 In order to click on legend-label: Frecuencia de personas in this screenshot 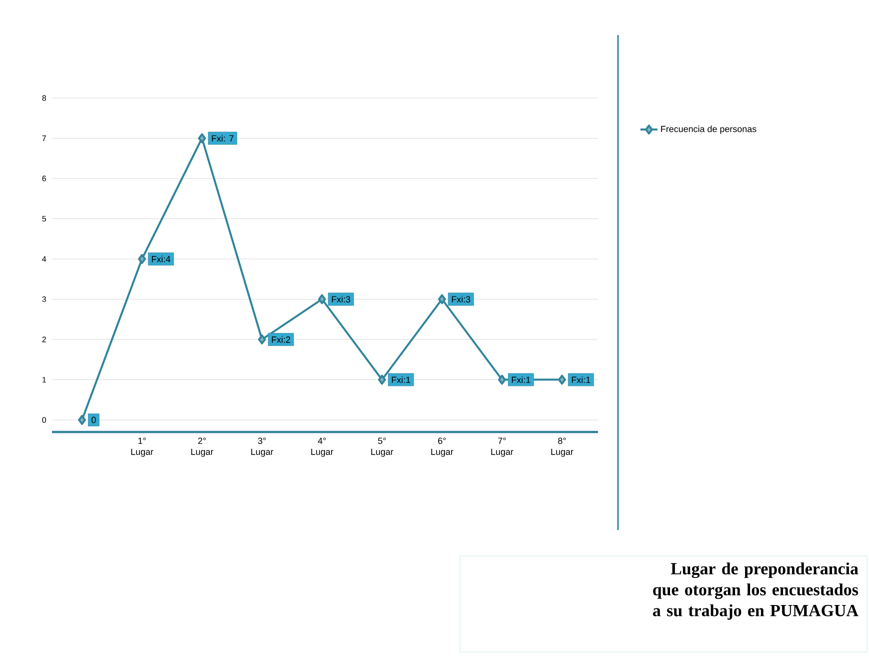, I will do `click(708, 130)`.